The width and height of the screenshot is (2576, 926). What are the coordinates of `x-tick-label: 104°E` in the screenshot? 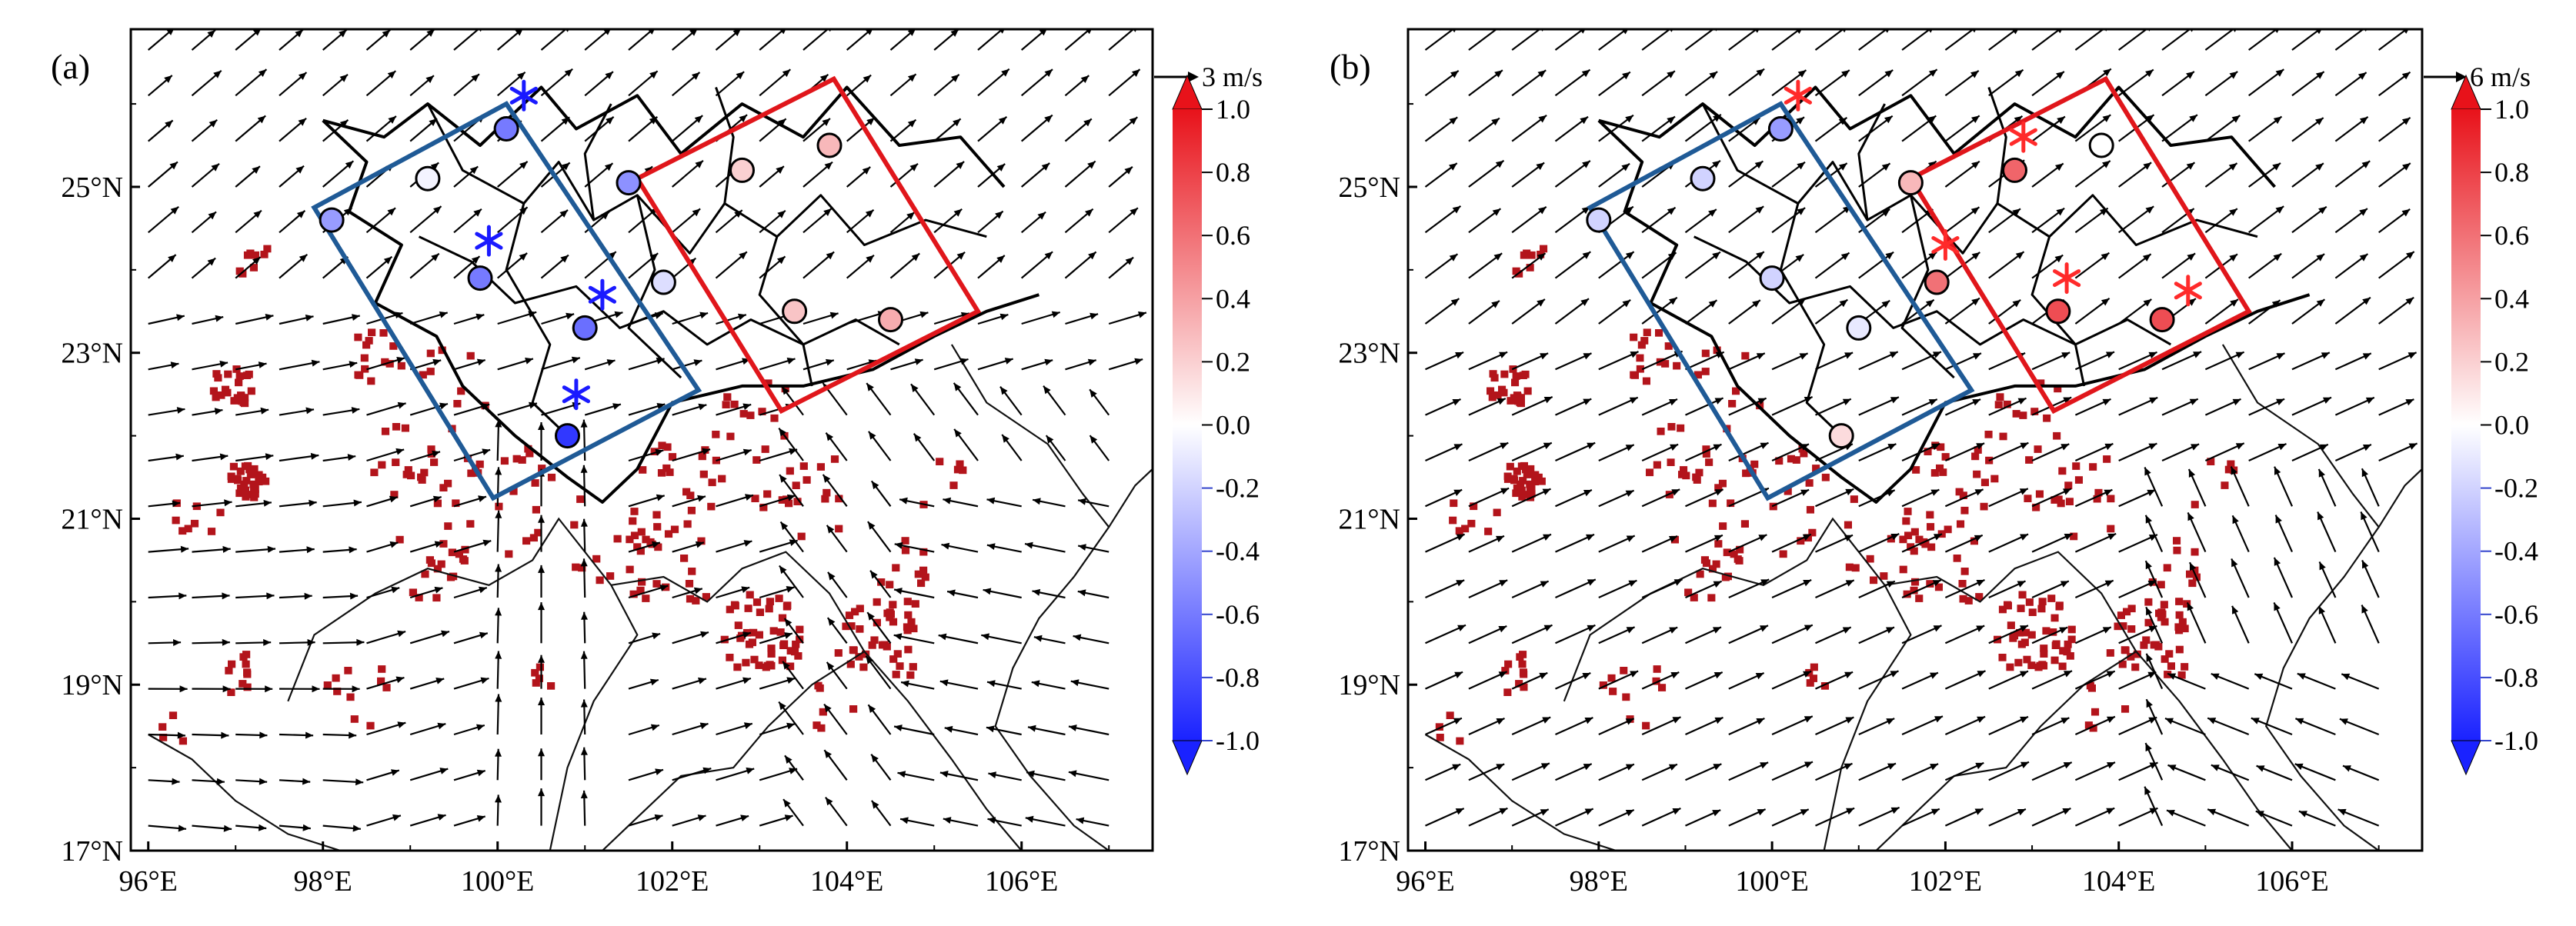 It's located at (846, 882).